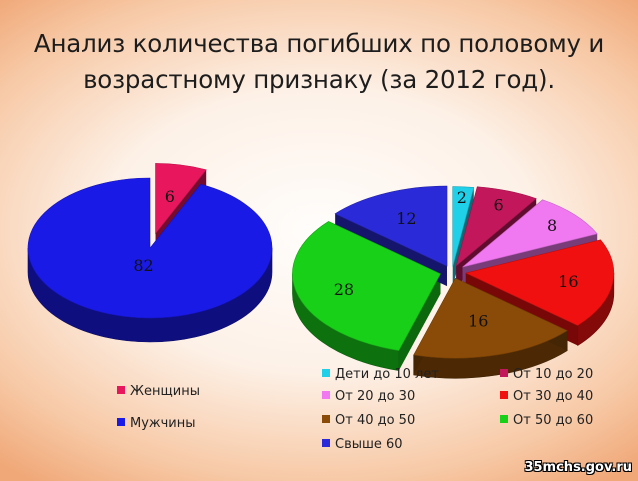  Describe the element at coordinates (419, 322) in the screenshot. I see `pie-slice-face` at that location.